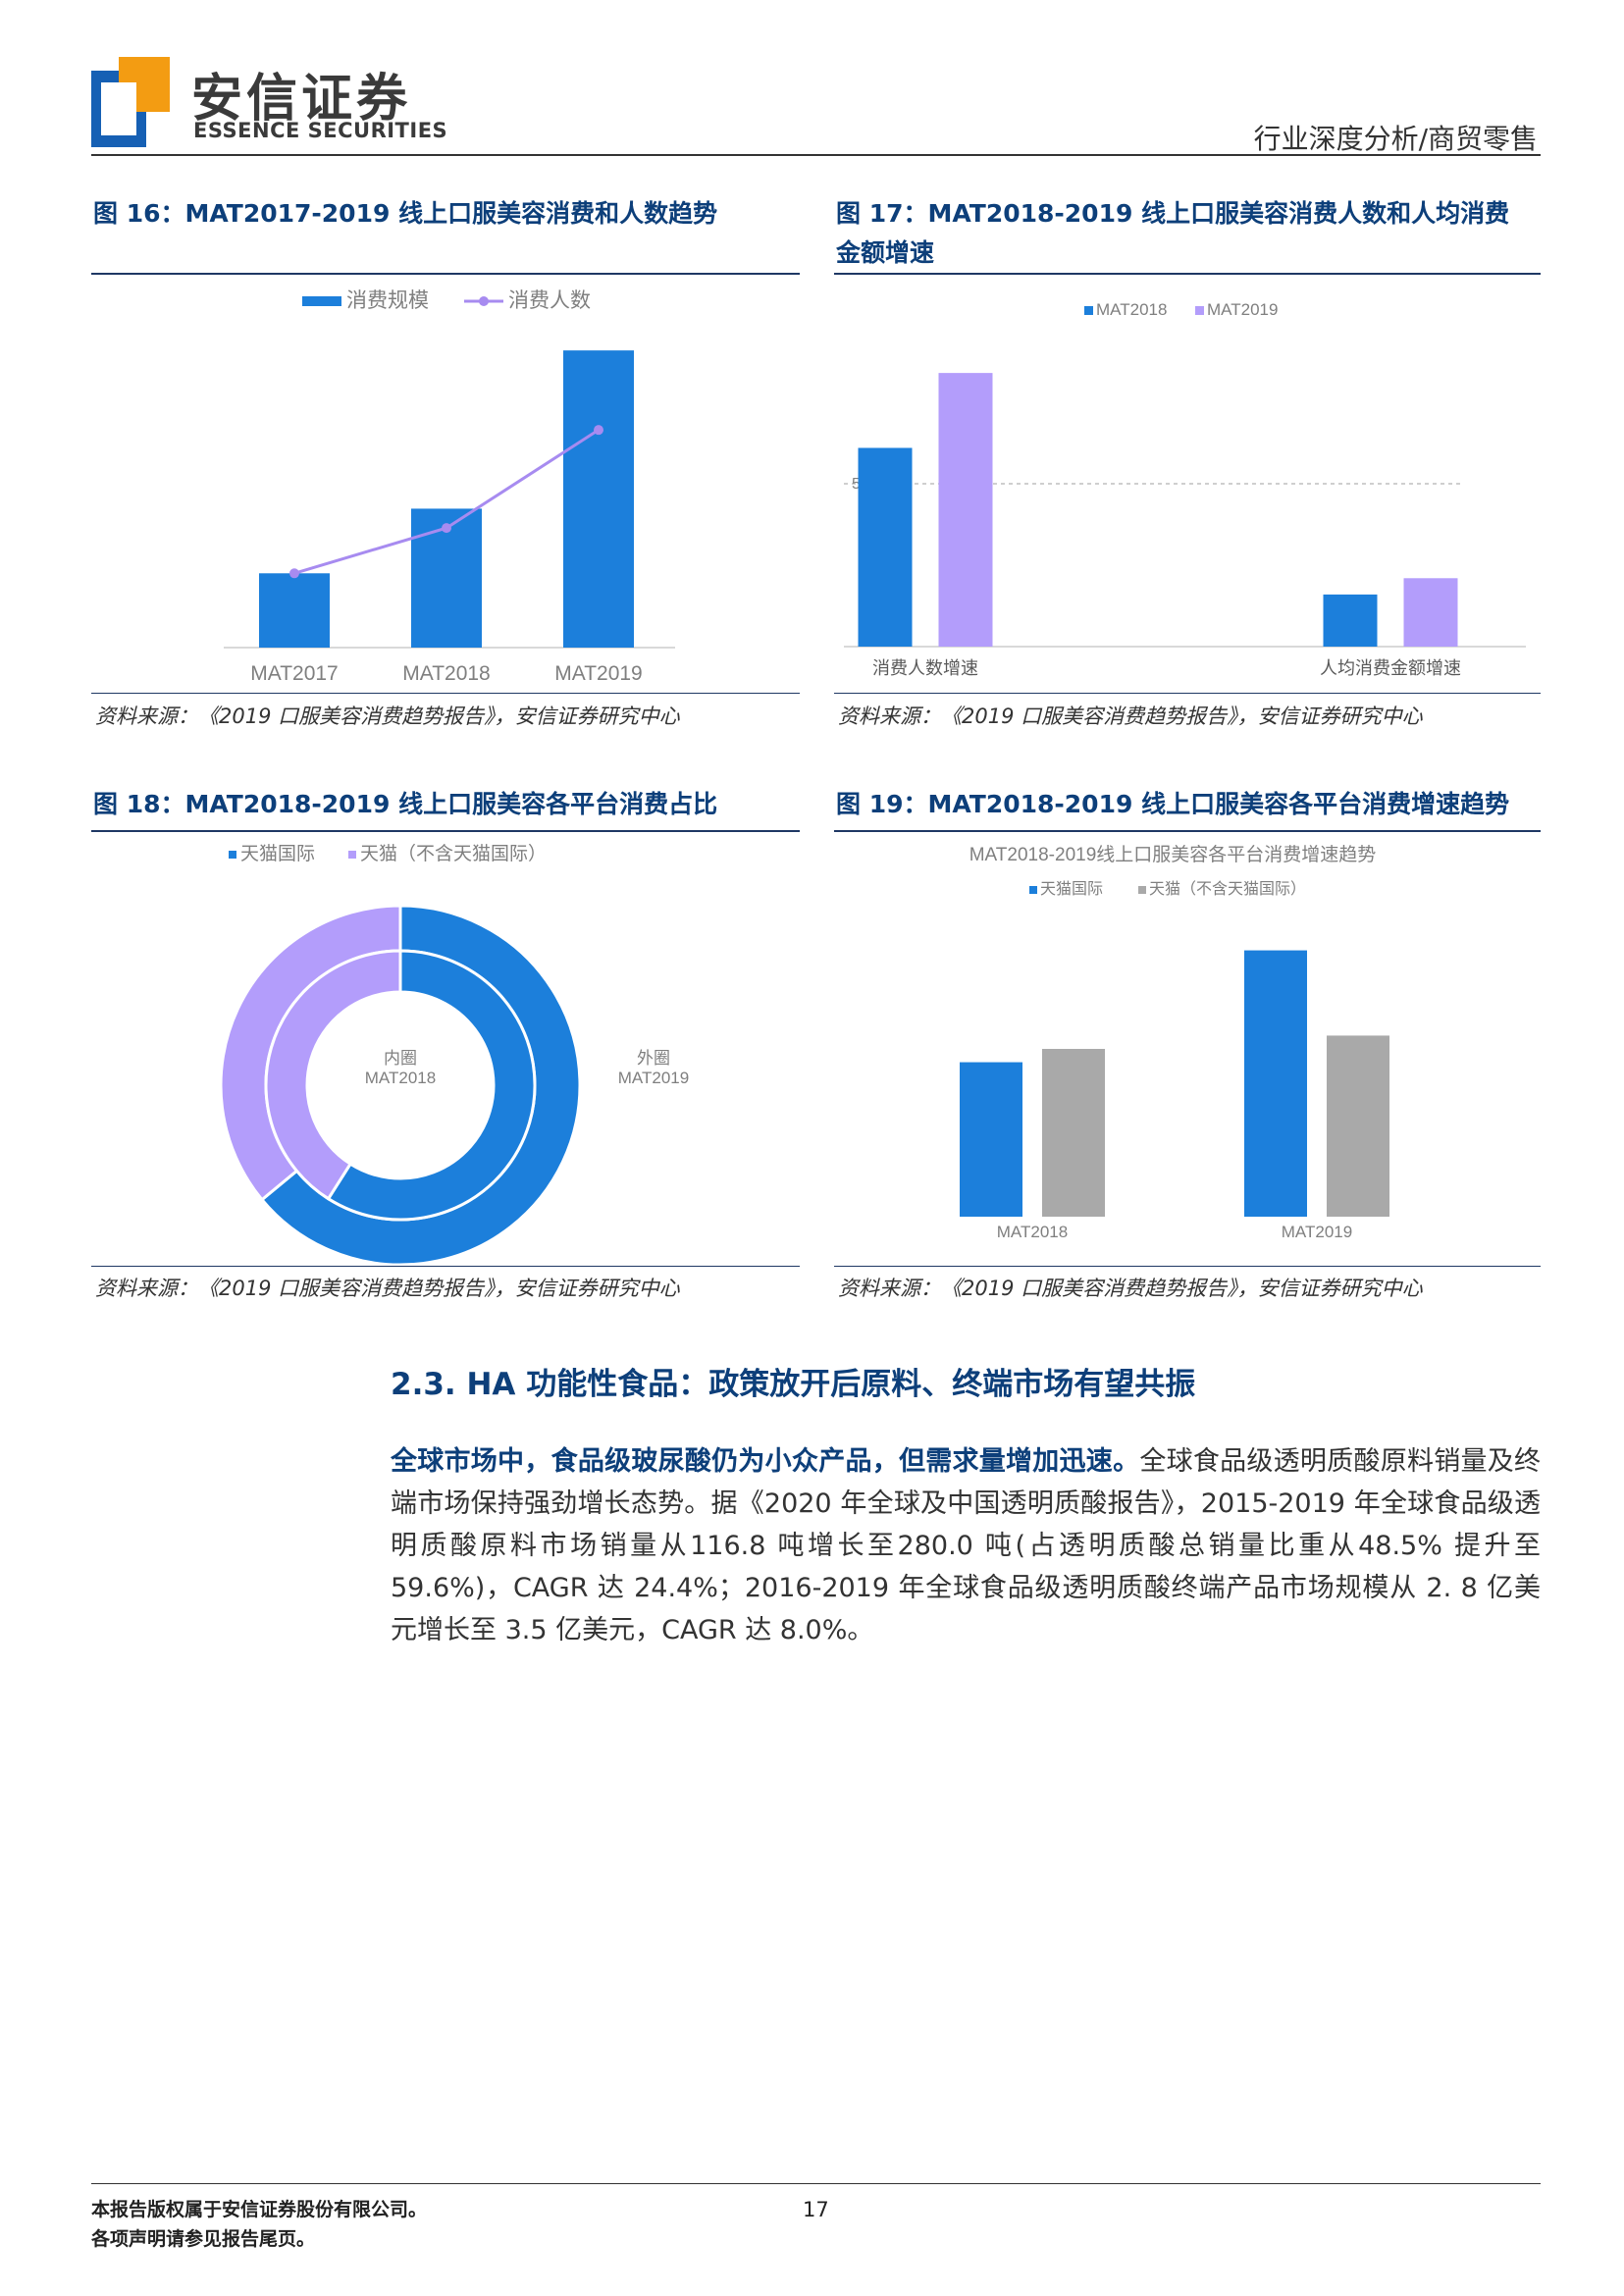 Image resolution: width=1624 pixels, height=2296 pixels. Describe the element at coordinates (653, 1078) in the screenshot. I see `outer-ring-label-bottom: MAT2019` at that location.